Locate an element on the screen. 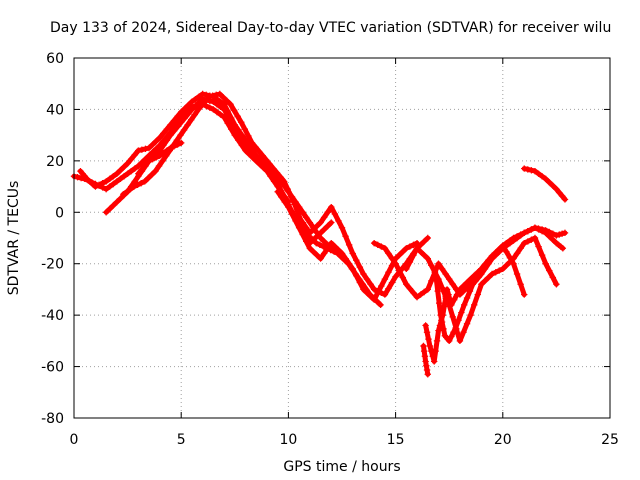  y-tick-label: 60 is located at coordinates (55, 59).